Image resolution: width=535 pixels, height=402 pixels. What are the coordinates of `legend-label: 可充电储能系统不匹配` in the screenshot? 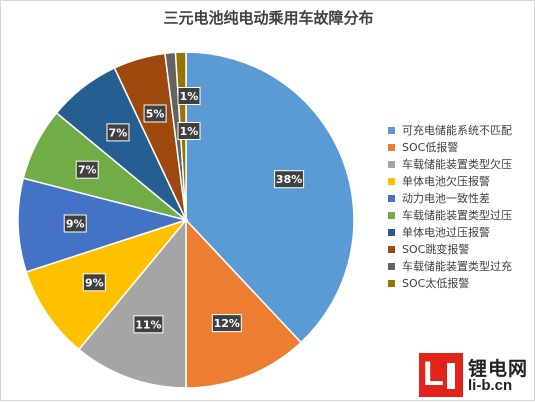 It's located at (457, 130).